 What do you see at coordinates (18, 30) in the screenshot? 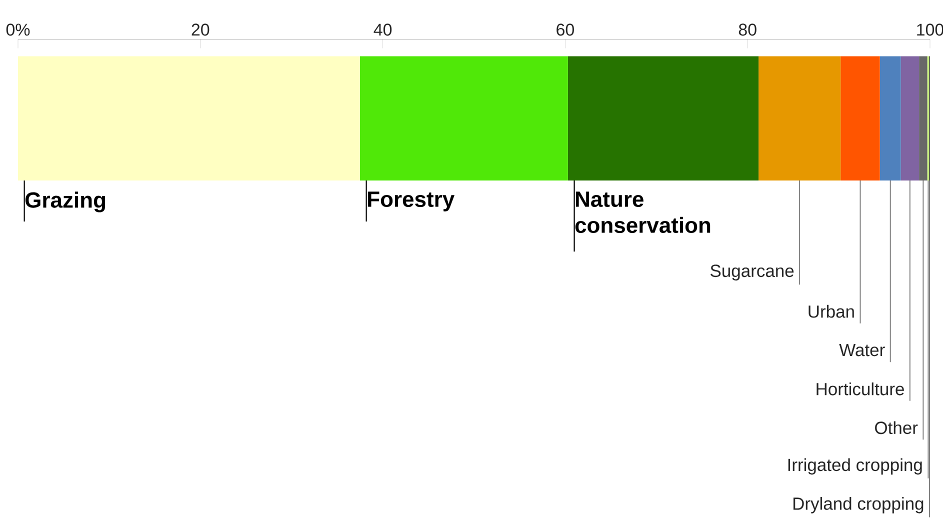
I see `x-tick-label: 0%` at bounding box center [18, 30].